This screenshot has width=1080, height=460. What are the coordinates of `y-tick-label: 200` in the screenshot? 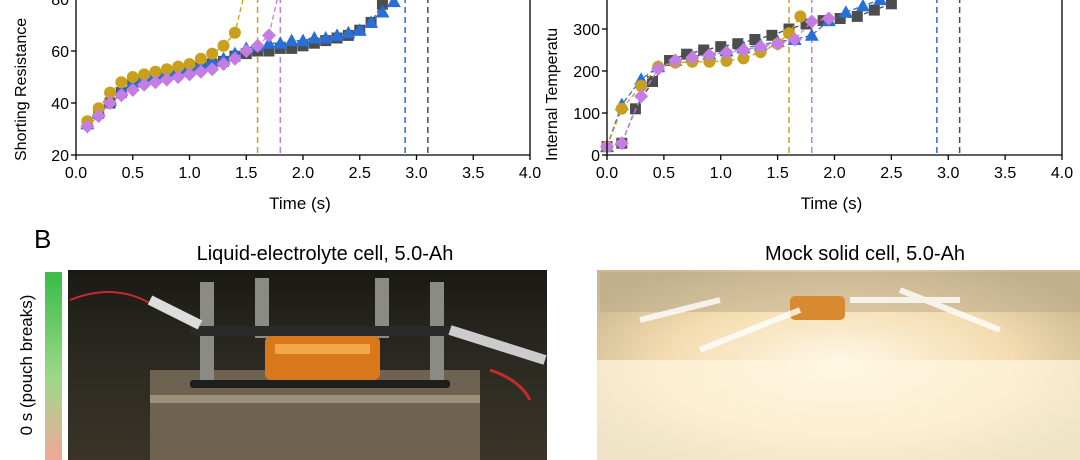 It's located at (586, 72).